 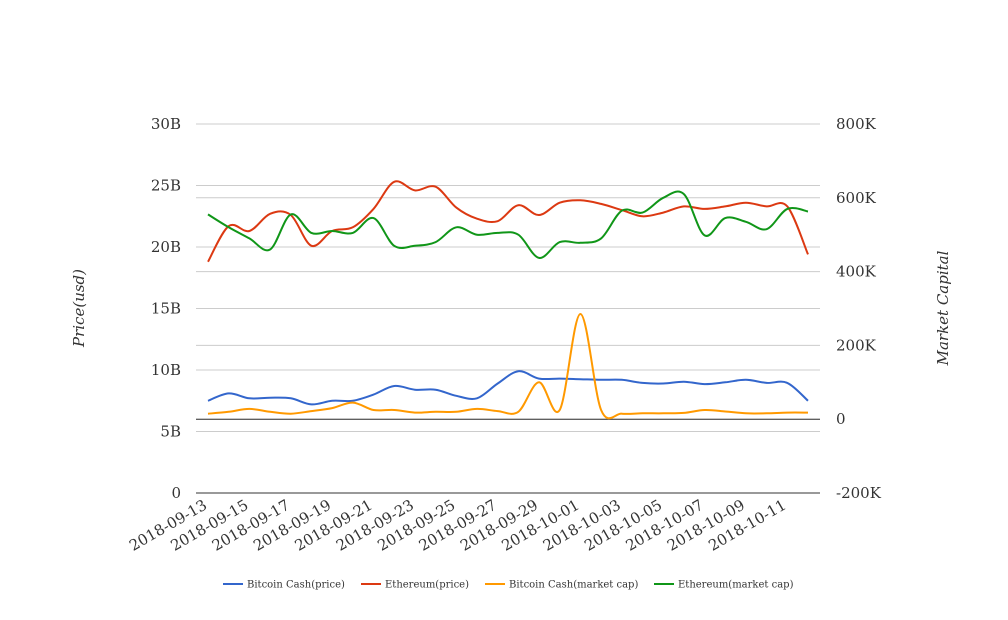 I want to click on legend-label: Bitcoin Cash(market cap), so click(x=573, y=585).